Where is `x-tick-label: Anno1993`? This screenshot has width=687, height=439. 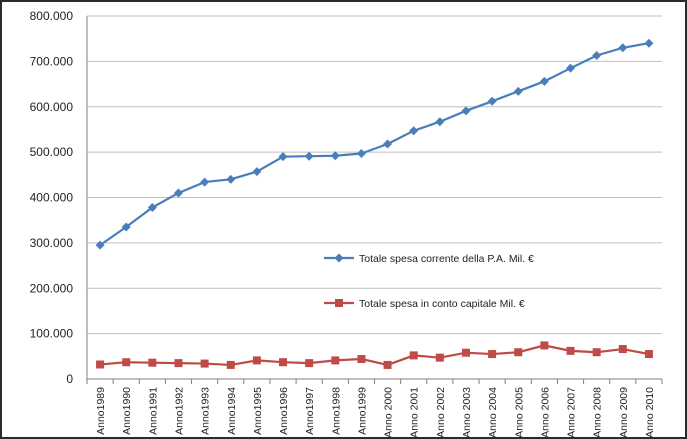 x-tick-label: Anno1993 is located at coordinates (206, 411).